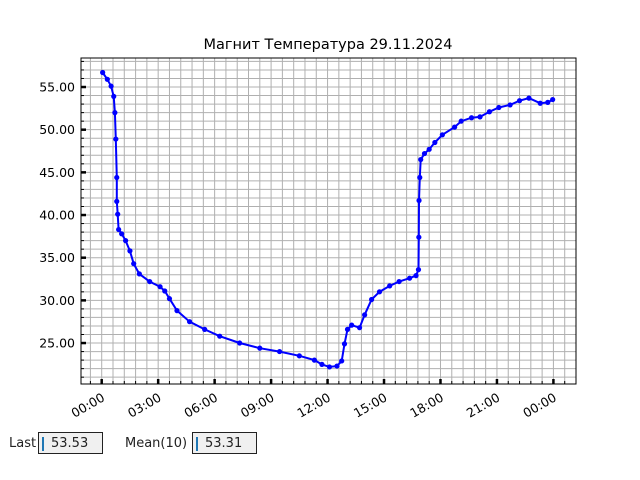 The height and width of the screenshot is (480, 640). I want to click on x-tick-label: 15:00, so click(370, 405).